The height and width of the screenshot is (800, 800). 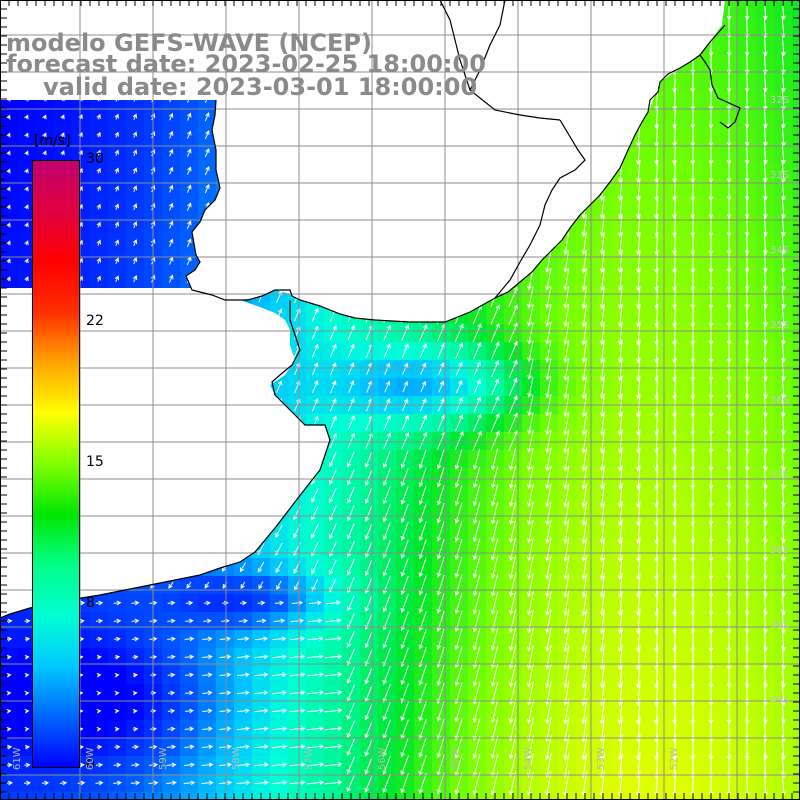 What do you see at coordinates (780, 325) in the screenshot?
I see `latitude-label: 35S` at bounding box center [780, 325].